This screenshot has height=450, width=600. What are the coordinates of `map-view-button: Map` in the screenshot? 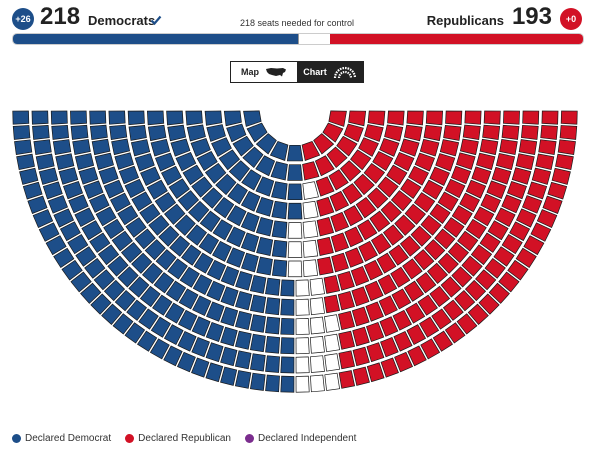 It's located at (264, 72).